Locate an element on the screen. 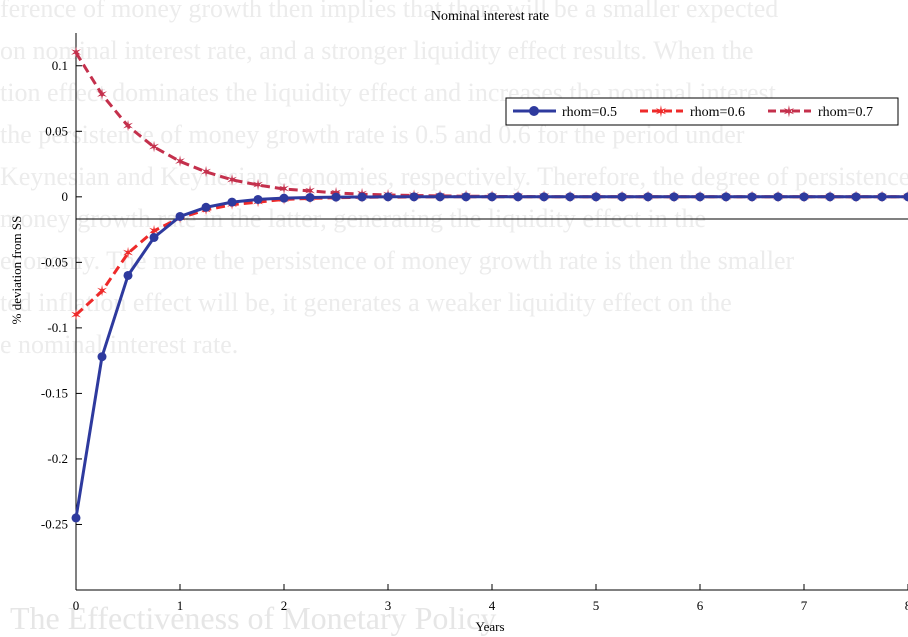 This screenshot has height=637, width=908. legend-marker-rhom07: ✶ is located at coordinates (788, 112).